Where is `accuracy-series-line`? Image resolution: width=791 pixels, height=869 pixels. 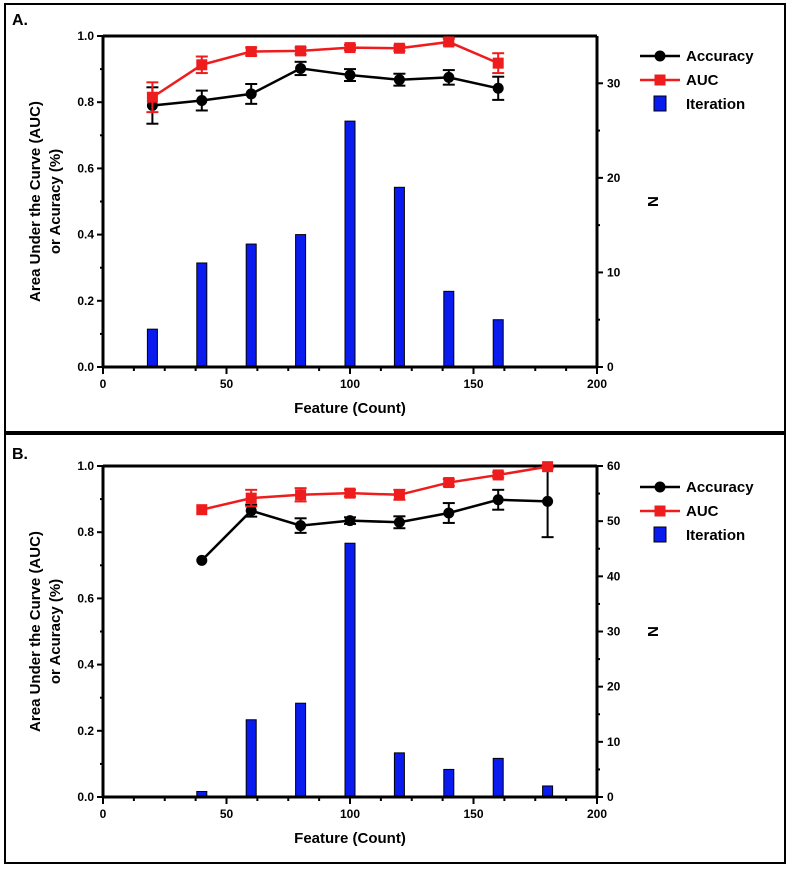 accuracy-series-line is located at coordinates (325, 87).